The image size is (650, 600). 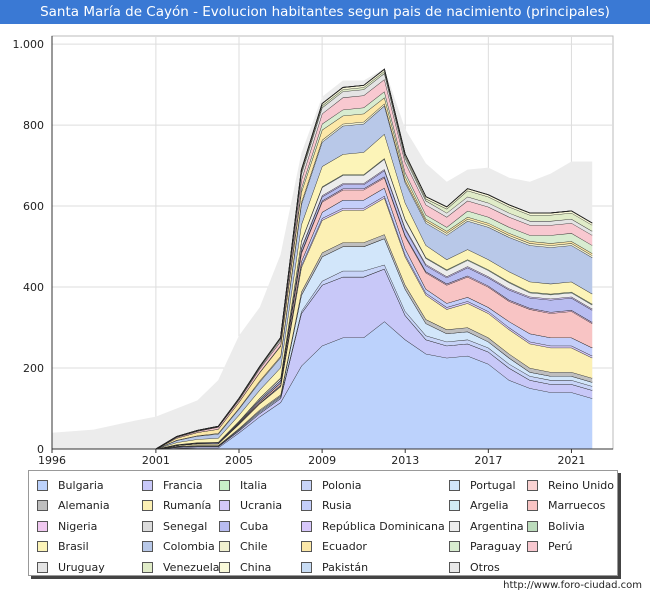 What do you see at coordinates (345, 567) in the screenshot?
I see `legend-label: Pakistán` at bounding box center [345, 567].